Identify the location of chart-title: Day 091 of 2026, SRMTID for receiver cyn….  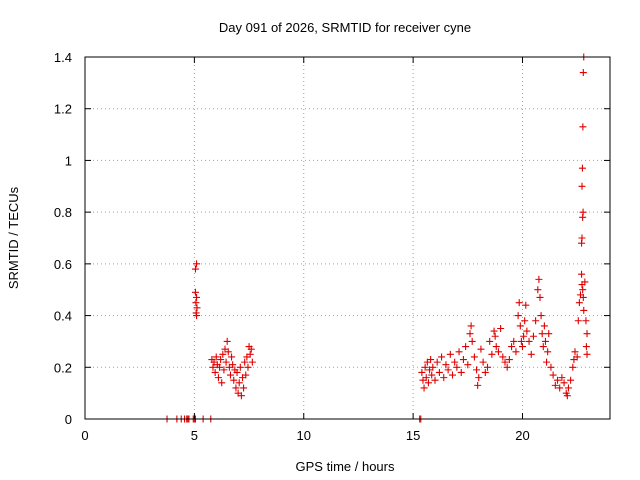
(345, 27).